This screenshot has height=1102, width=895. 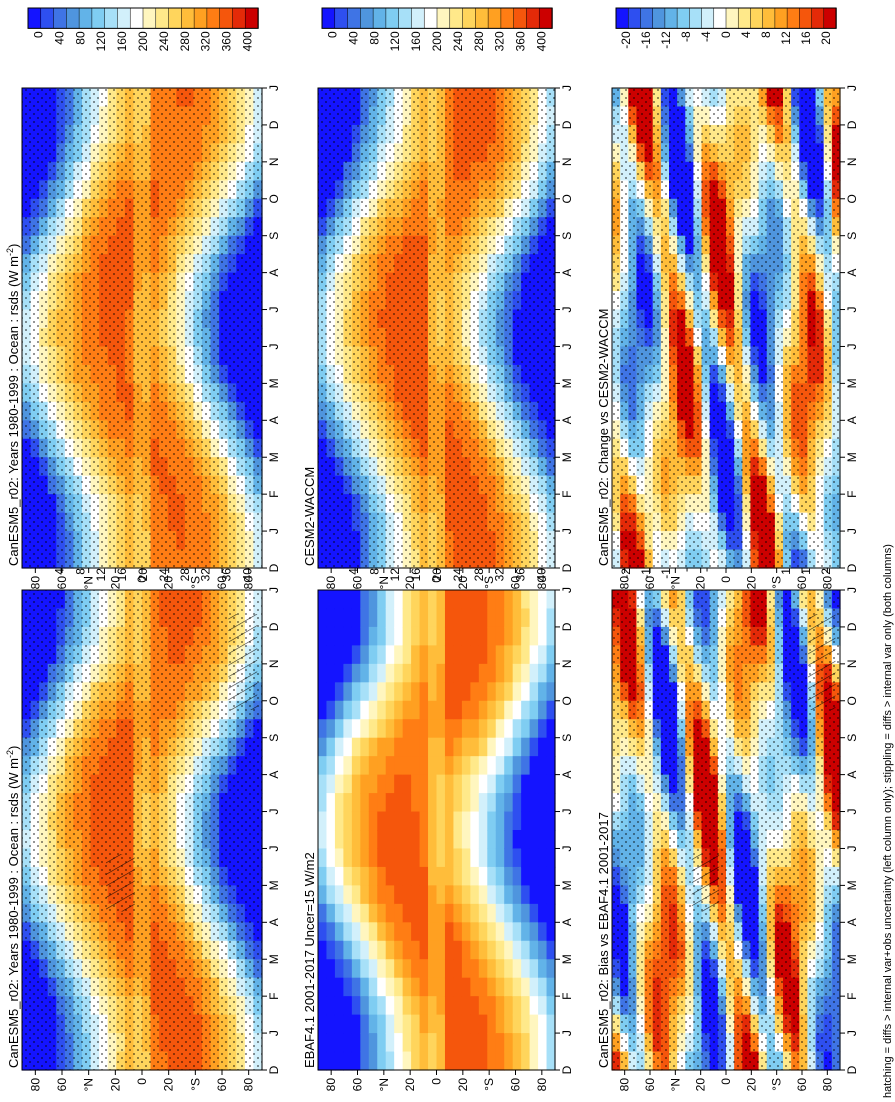 What do you see at coordinates (274, 531) in the screenshot?
I see `month-tick-label: J` at bounding box center [274, 531].